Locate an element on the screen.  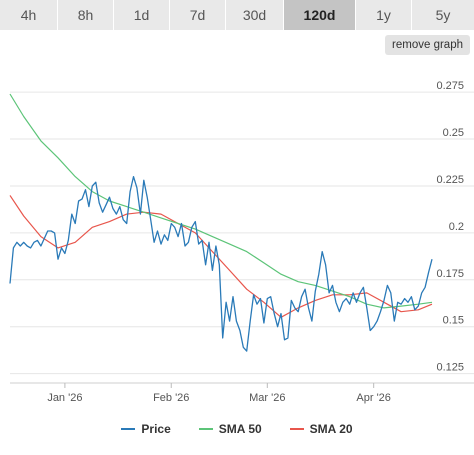
legend-item-price: Price is located at coordinates (146, 429).